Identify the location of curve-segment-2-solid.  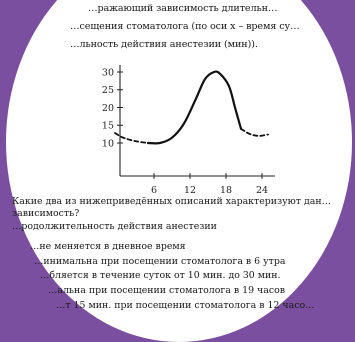
(194, 107).